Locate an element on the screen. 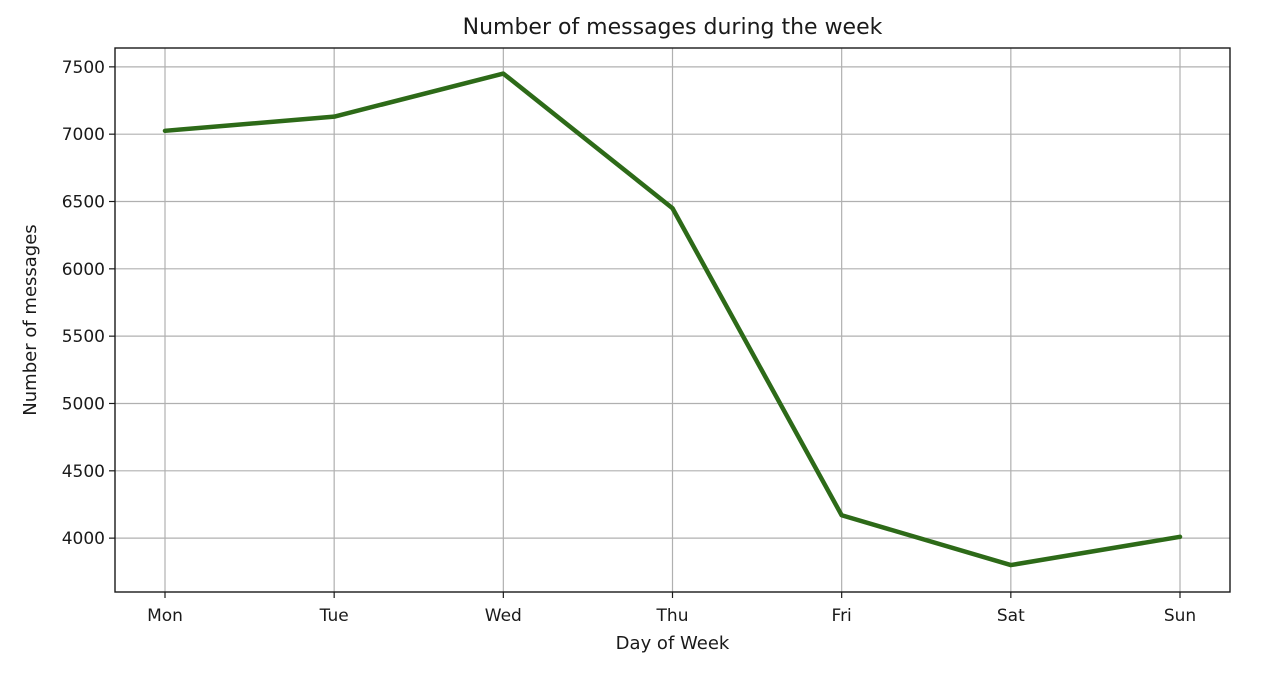  y-tick-label: 5500 is located at coordinates (83, 337).